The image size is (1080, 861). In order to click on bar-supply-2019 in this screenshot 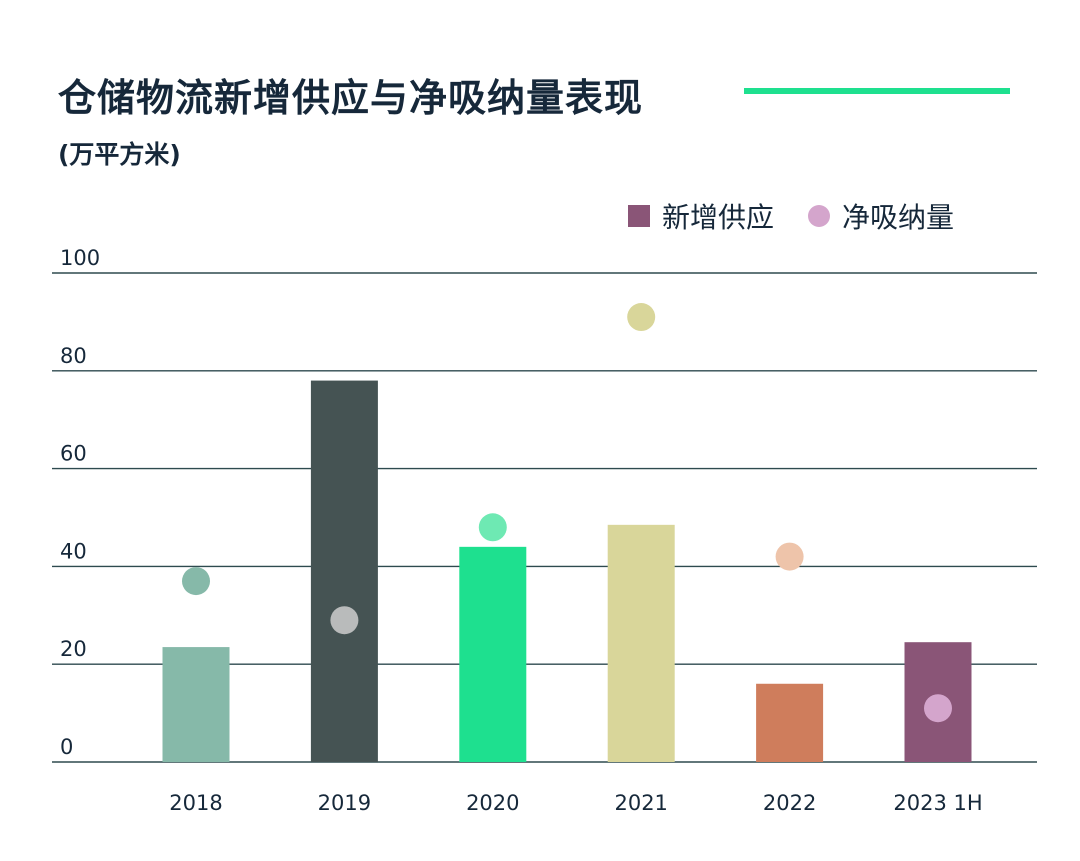, I will do `click(344, 571)`.